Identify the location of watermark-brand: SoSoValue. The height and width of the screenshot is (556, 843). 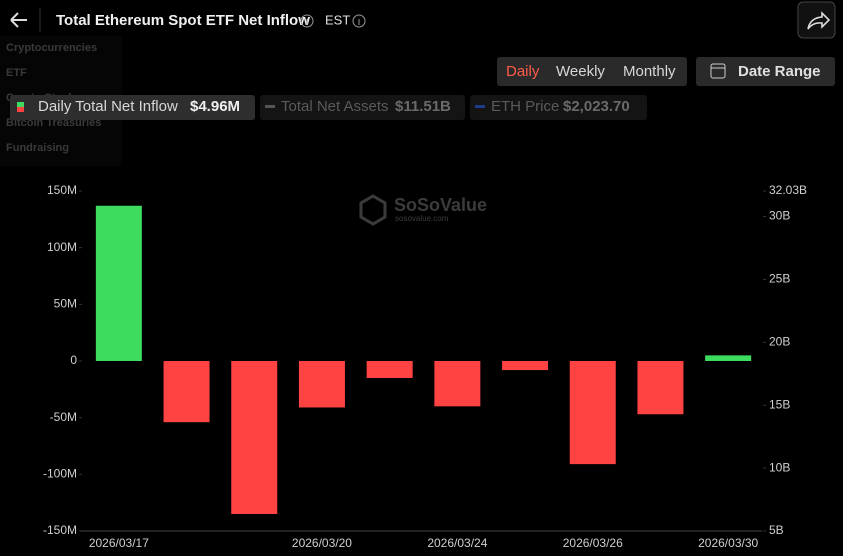
(440, 205).